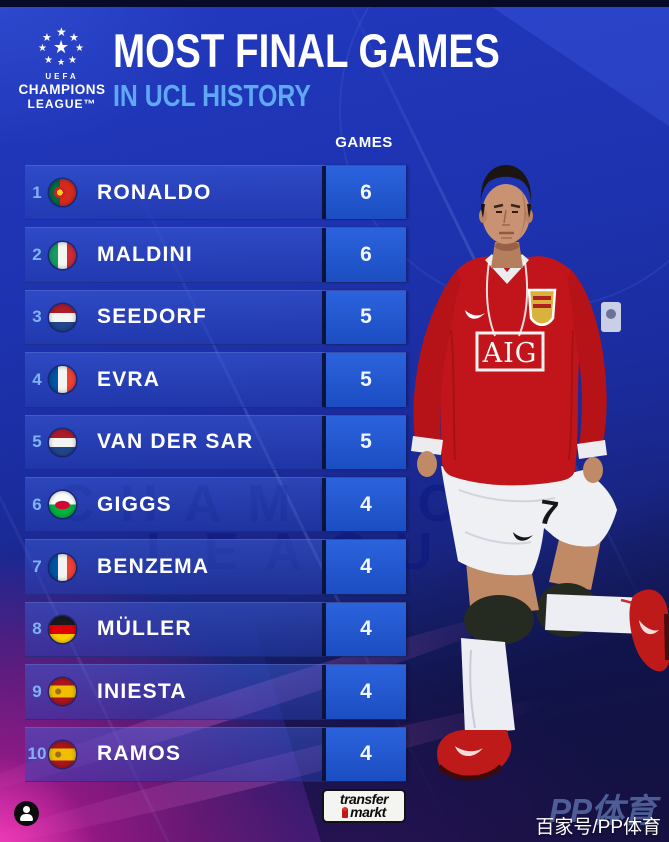  Describe the element at coordinates (134, 504) in the screenshot. I see `player-name: GIGGS` at that location.